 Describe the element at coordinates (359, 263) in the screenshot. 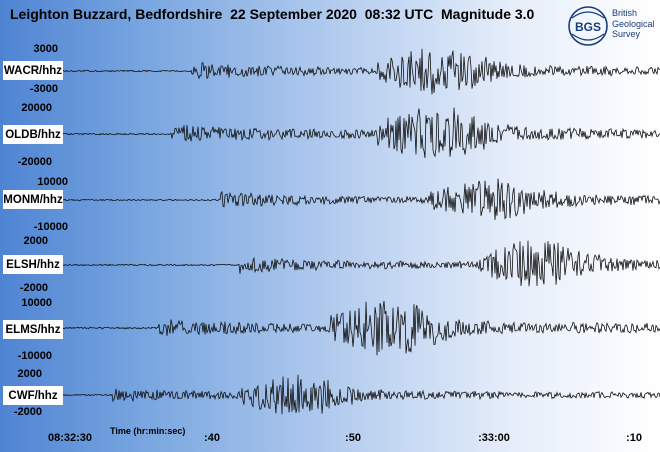

I see `seismogram-trace-elsh` at that location.